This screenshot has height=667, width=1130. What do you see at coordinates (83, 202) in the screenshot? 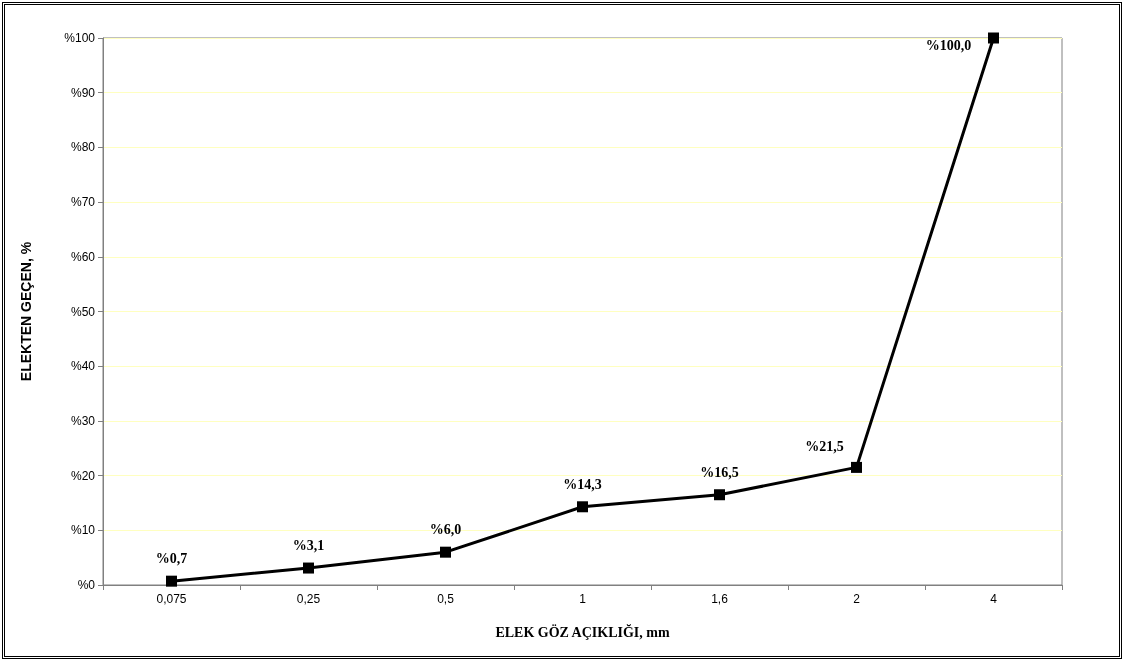
I see `y-tick-label: %70` at bounding box center [83, 202].